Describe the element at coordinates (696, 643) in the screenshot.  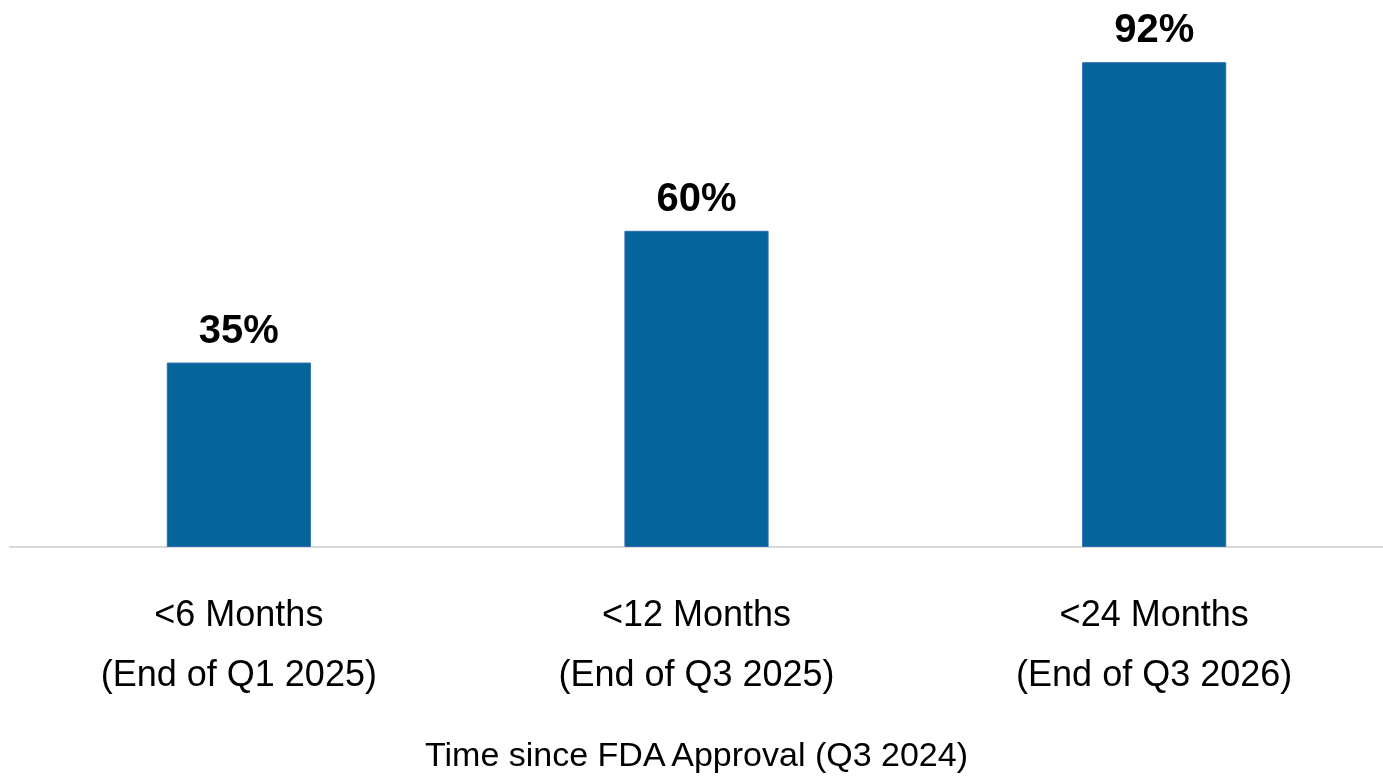
I see `x-tick-label: <12 Months (End of Q3 2025)` at that location.